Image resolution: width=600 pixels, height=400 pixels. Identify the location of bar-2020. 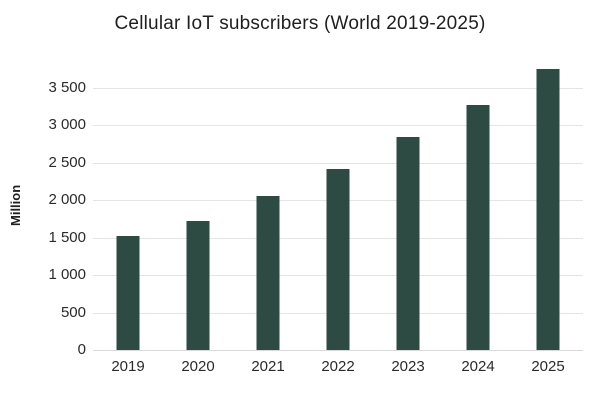
(198, 285).